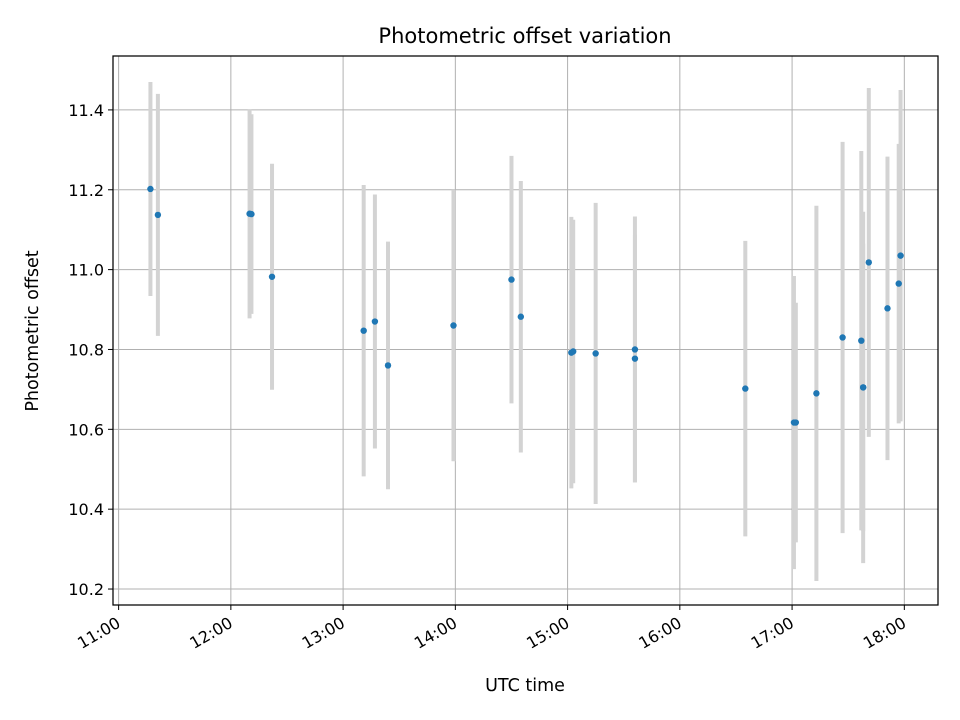  I want to click on y-tick-label: 10.2, so click(86, 589).